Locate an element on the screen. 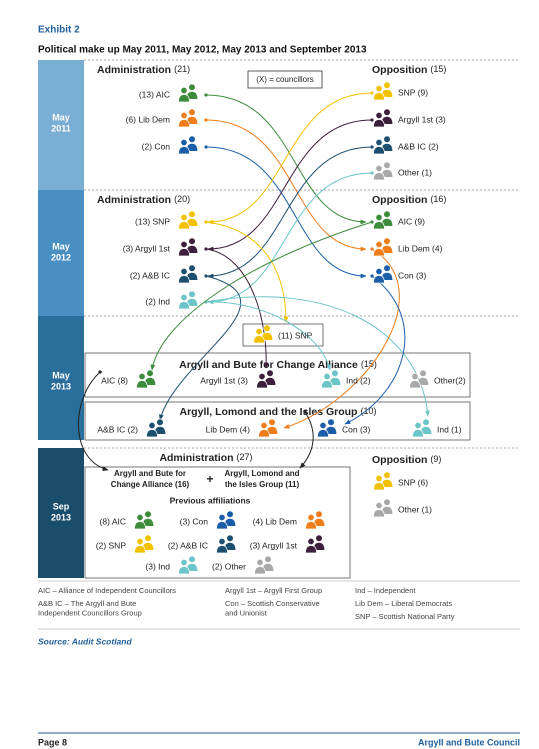 Image resolution: width=539 pixels, height=749 pixels. member-label: Argyll 1st (3) is located at coordinates (224, 380).